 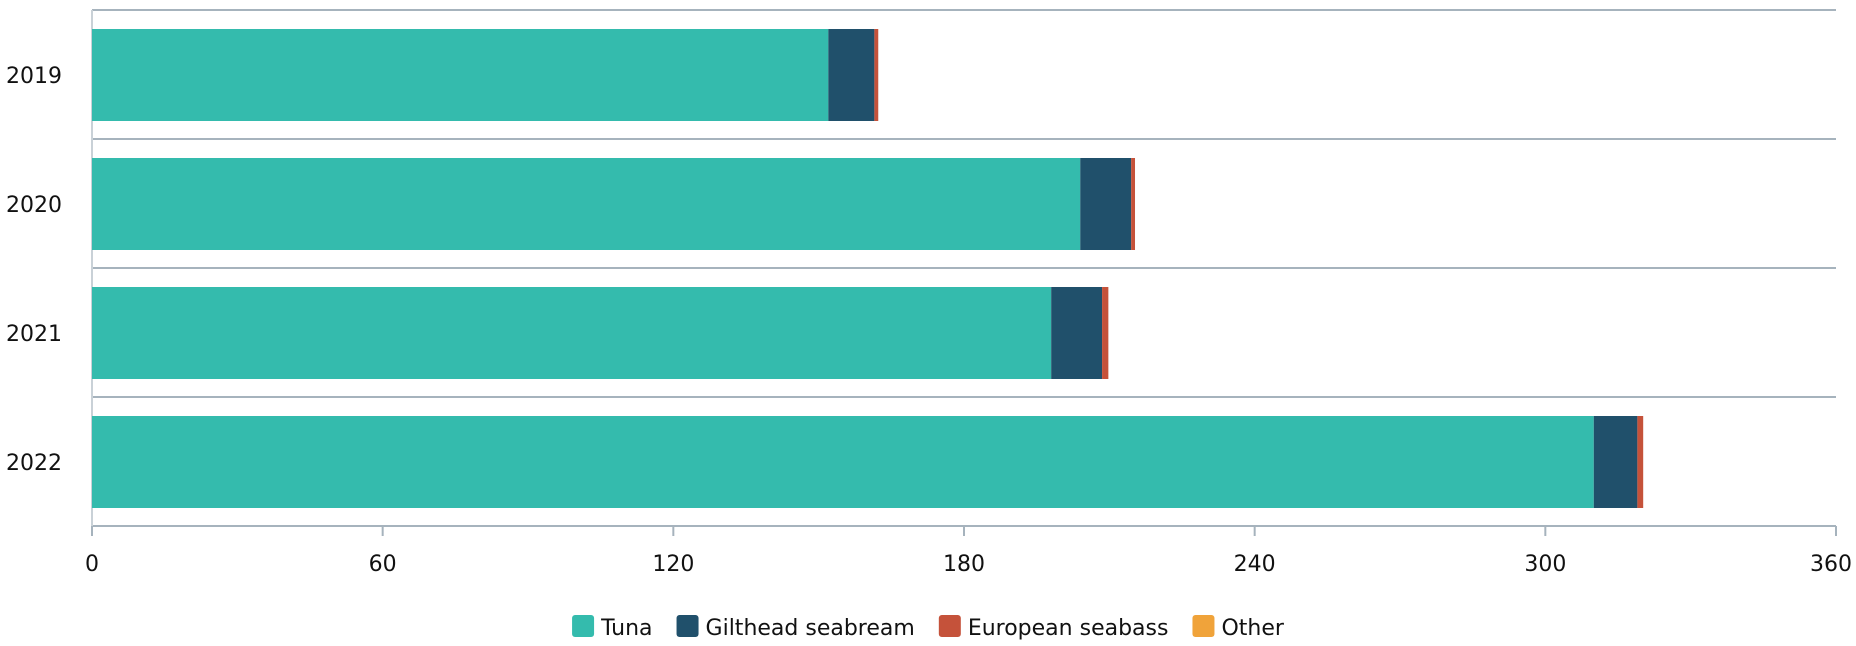 What do you see at coordinates (34, 270) in the screenshot?
I see `category-labels: 2019 2020 2021 2022` at bounding box center [34, 270].